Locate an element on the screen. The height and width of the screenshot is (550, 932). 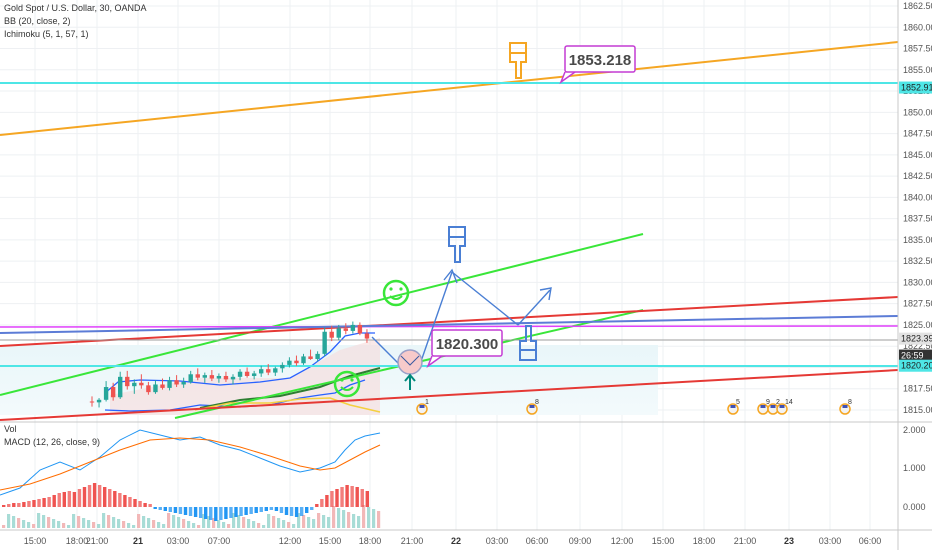
magenta-level-line is located at coordinates (449, 326).